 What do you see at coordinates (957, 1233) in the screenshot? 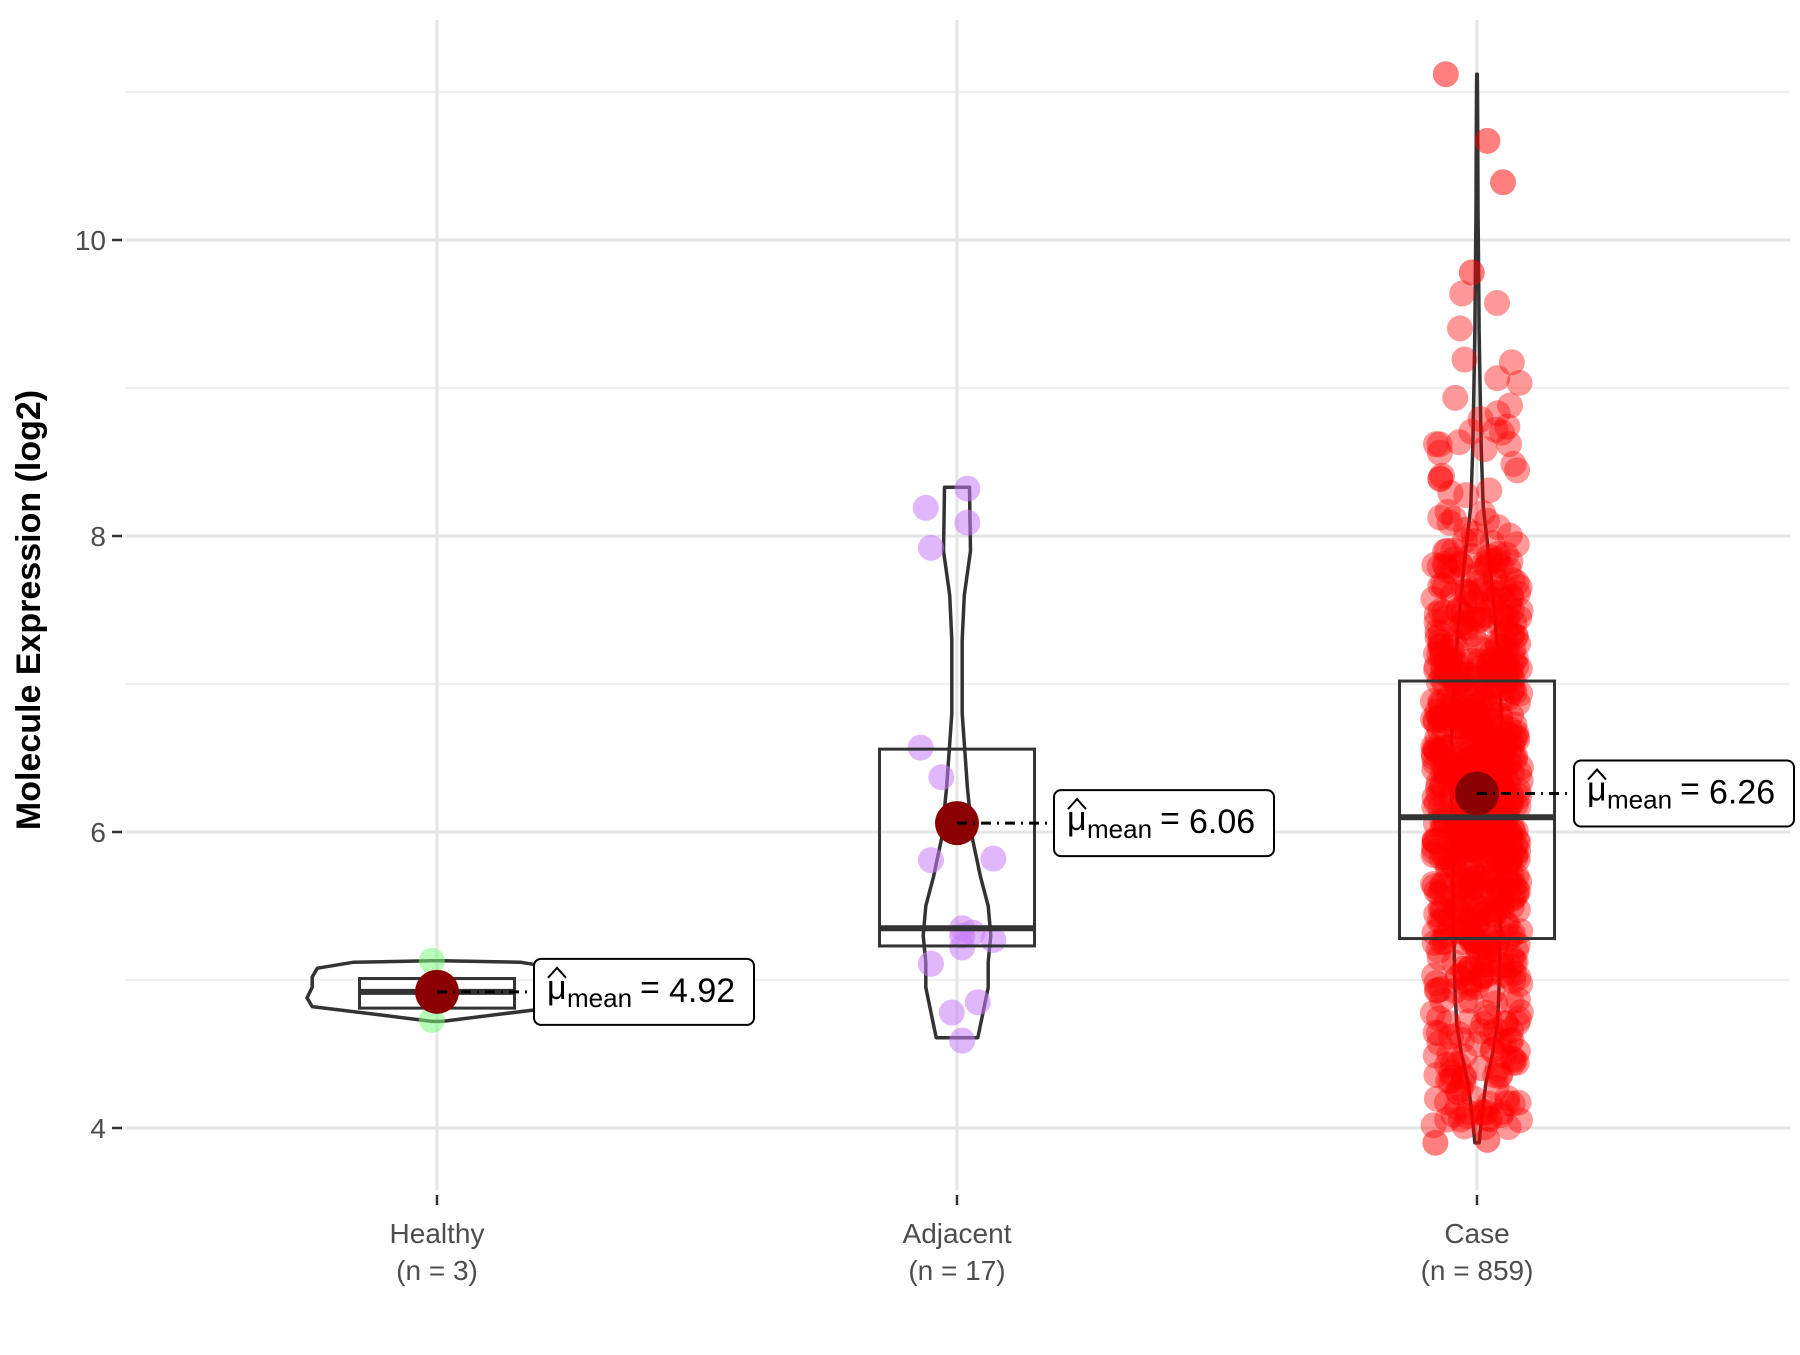
I see `x-tick-label: Adjacent` at bounding box center [957, 1233].